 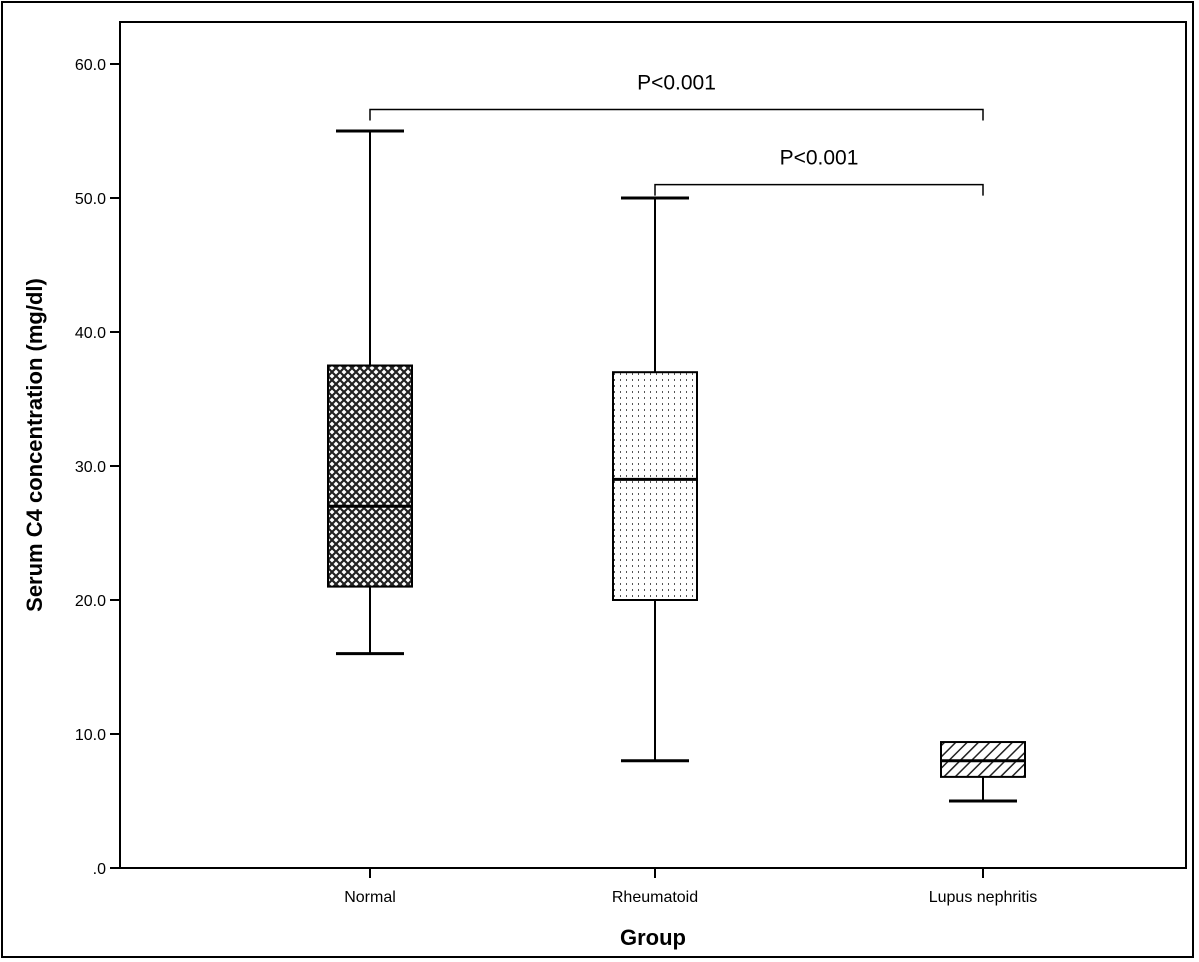 I want to click on x-tick-label: Lupus nephritis, so click(x=983, y=897).